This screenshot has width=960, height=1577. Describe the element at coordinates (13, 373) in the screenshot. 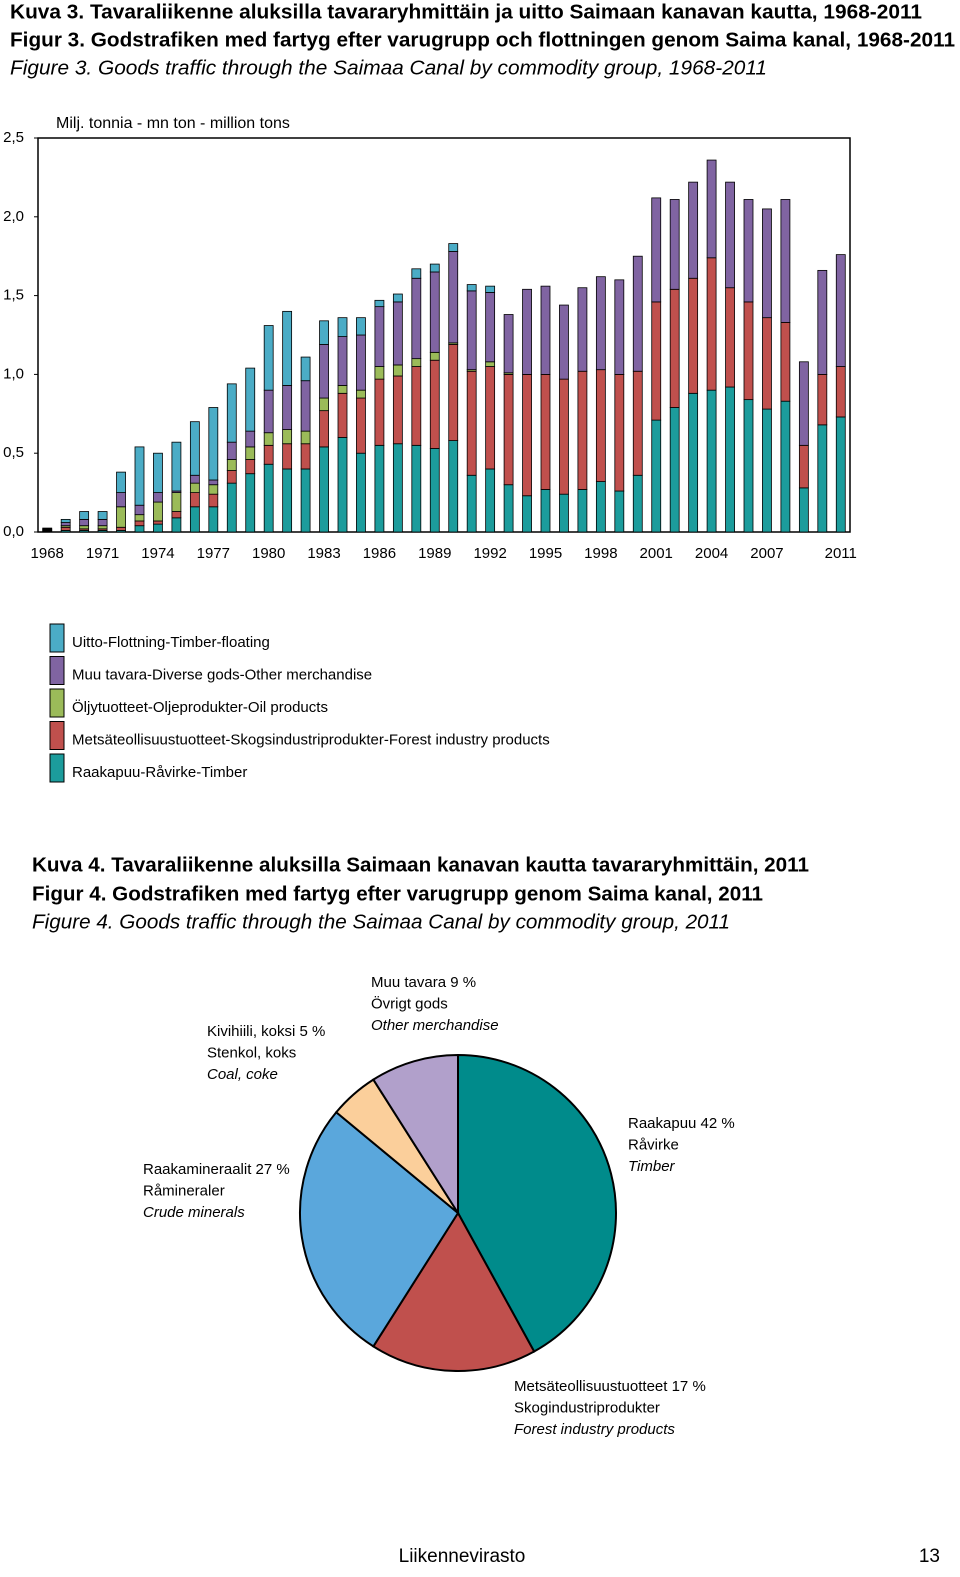

I see `y-tick-label: 1,0` at that location.